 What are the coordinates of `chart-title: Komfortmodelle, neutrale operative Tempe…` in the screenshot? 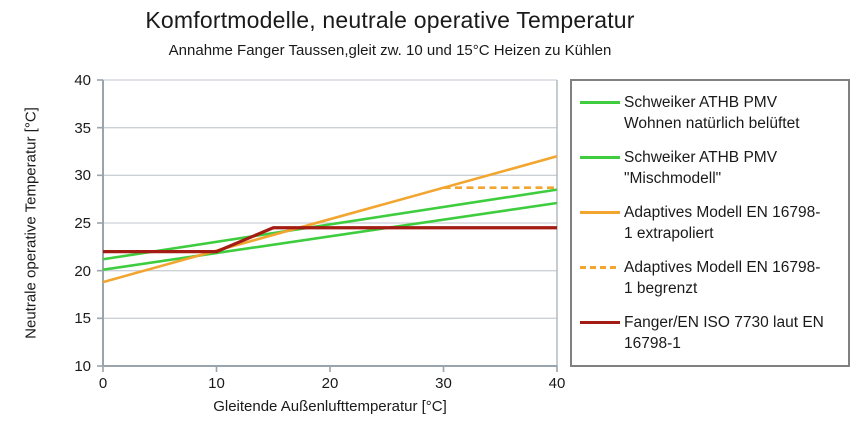 It's located at (390, 20).